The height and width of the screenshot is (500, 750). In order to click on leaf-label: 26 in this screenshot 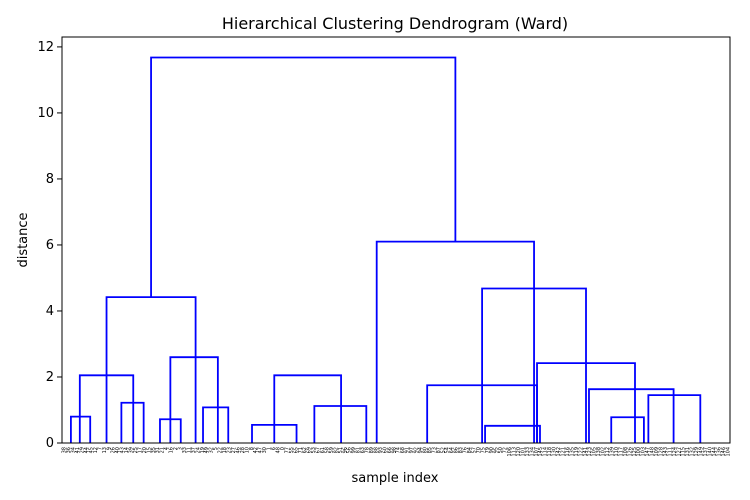, I will do `click(114, 450)`.